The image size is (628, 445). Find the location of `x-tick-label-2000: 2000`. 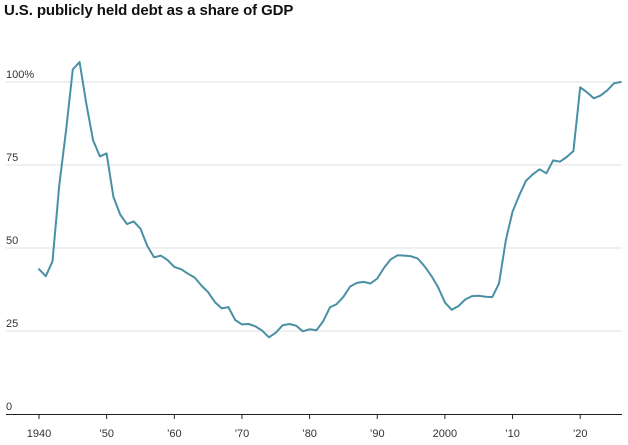

x-tick-label-2000: 2000 is located at coordinates (445, 434).